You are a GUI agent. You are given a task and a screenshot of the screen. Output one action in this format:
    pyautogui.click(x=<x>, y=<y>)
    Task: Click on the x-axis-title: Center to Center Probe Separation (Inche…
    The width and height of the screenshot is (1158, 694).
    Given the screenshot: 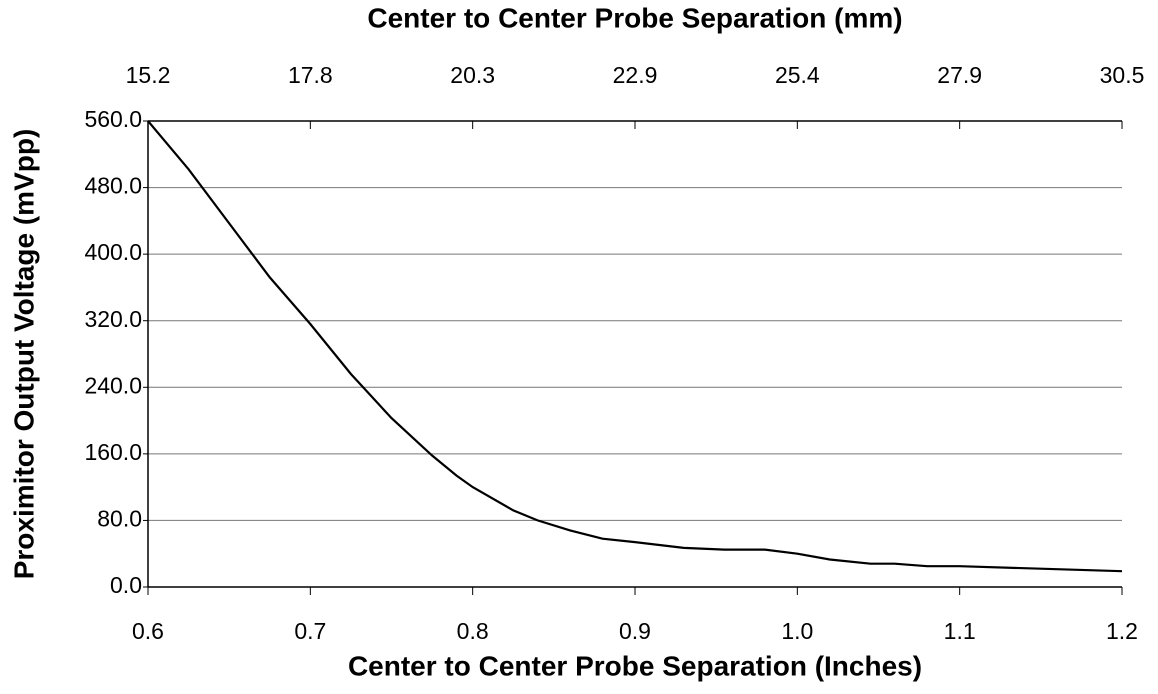 What is the action you would take?
    pyautogui.click(x=635, y=665)
    